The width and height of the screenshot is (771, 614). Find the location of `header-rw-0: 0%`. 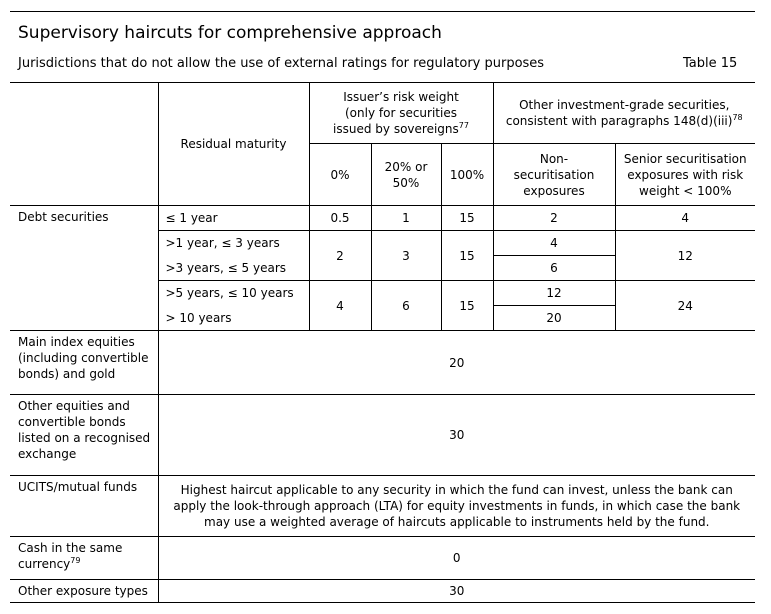

header-rw-0: 0% is located at coordinates (340, 174).